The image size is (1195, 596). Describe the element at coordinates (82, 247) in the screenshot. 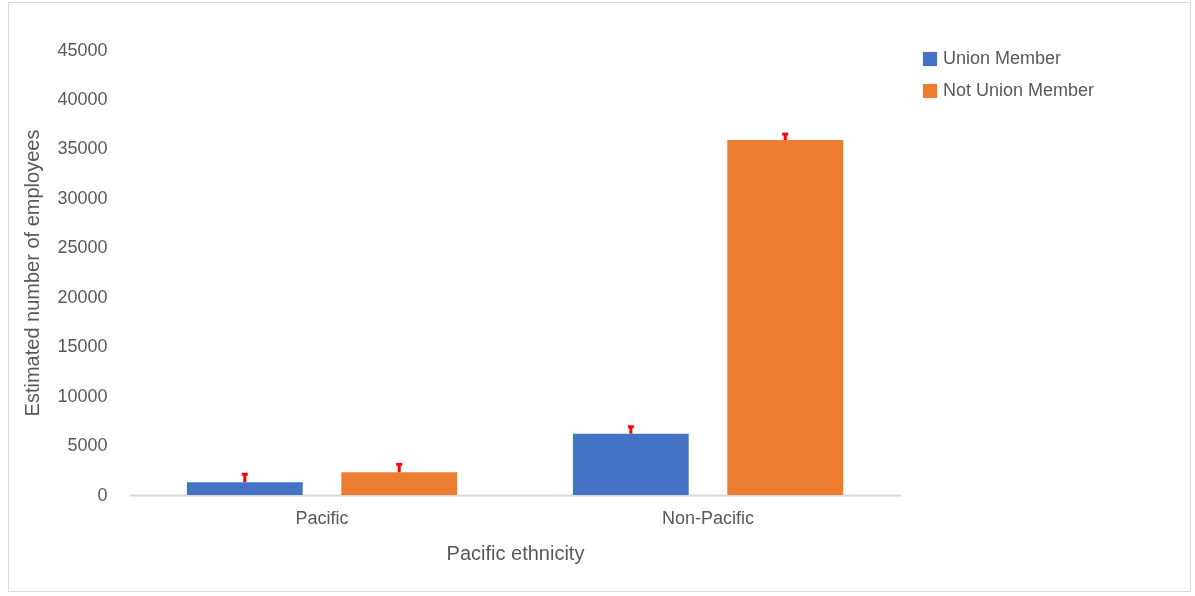

I see `y-tick-label: 25000` at that location.